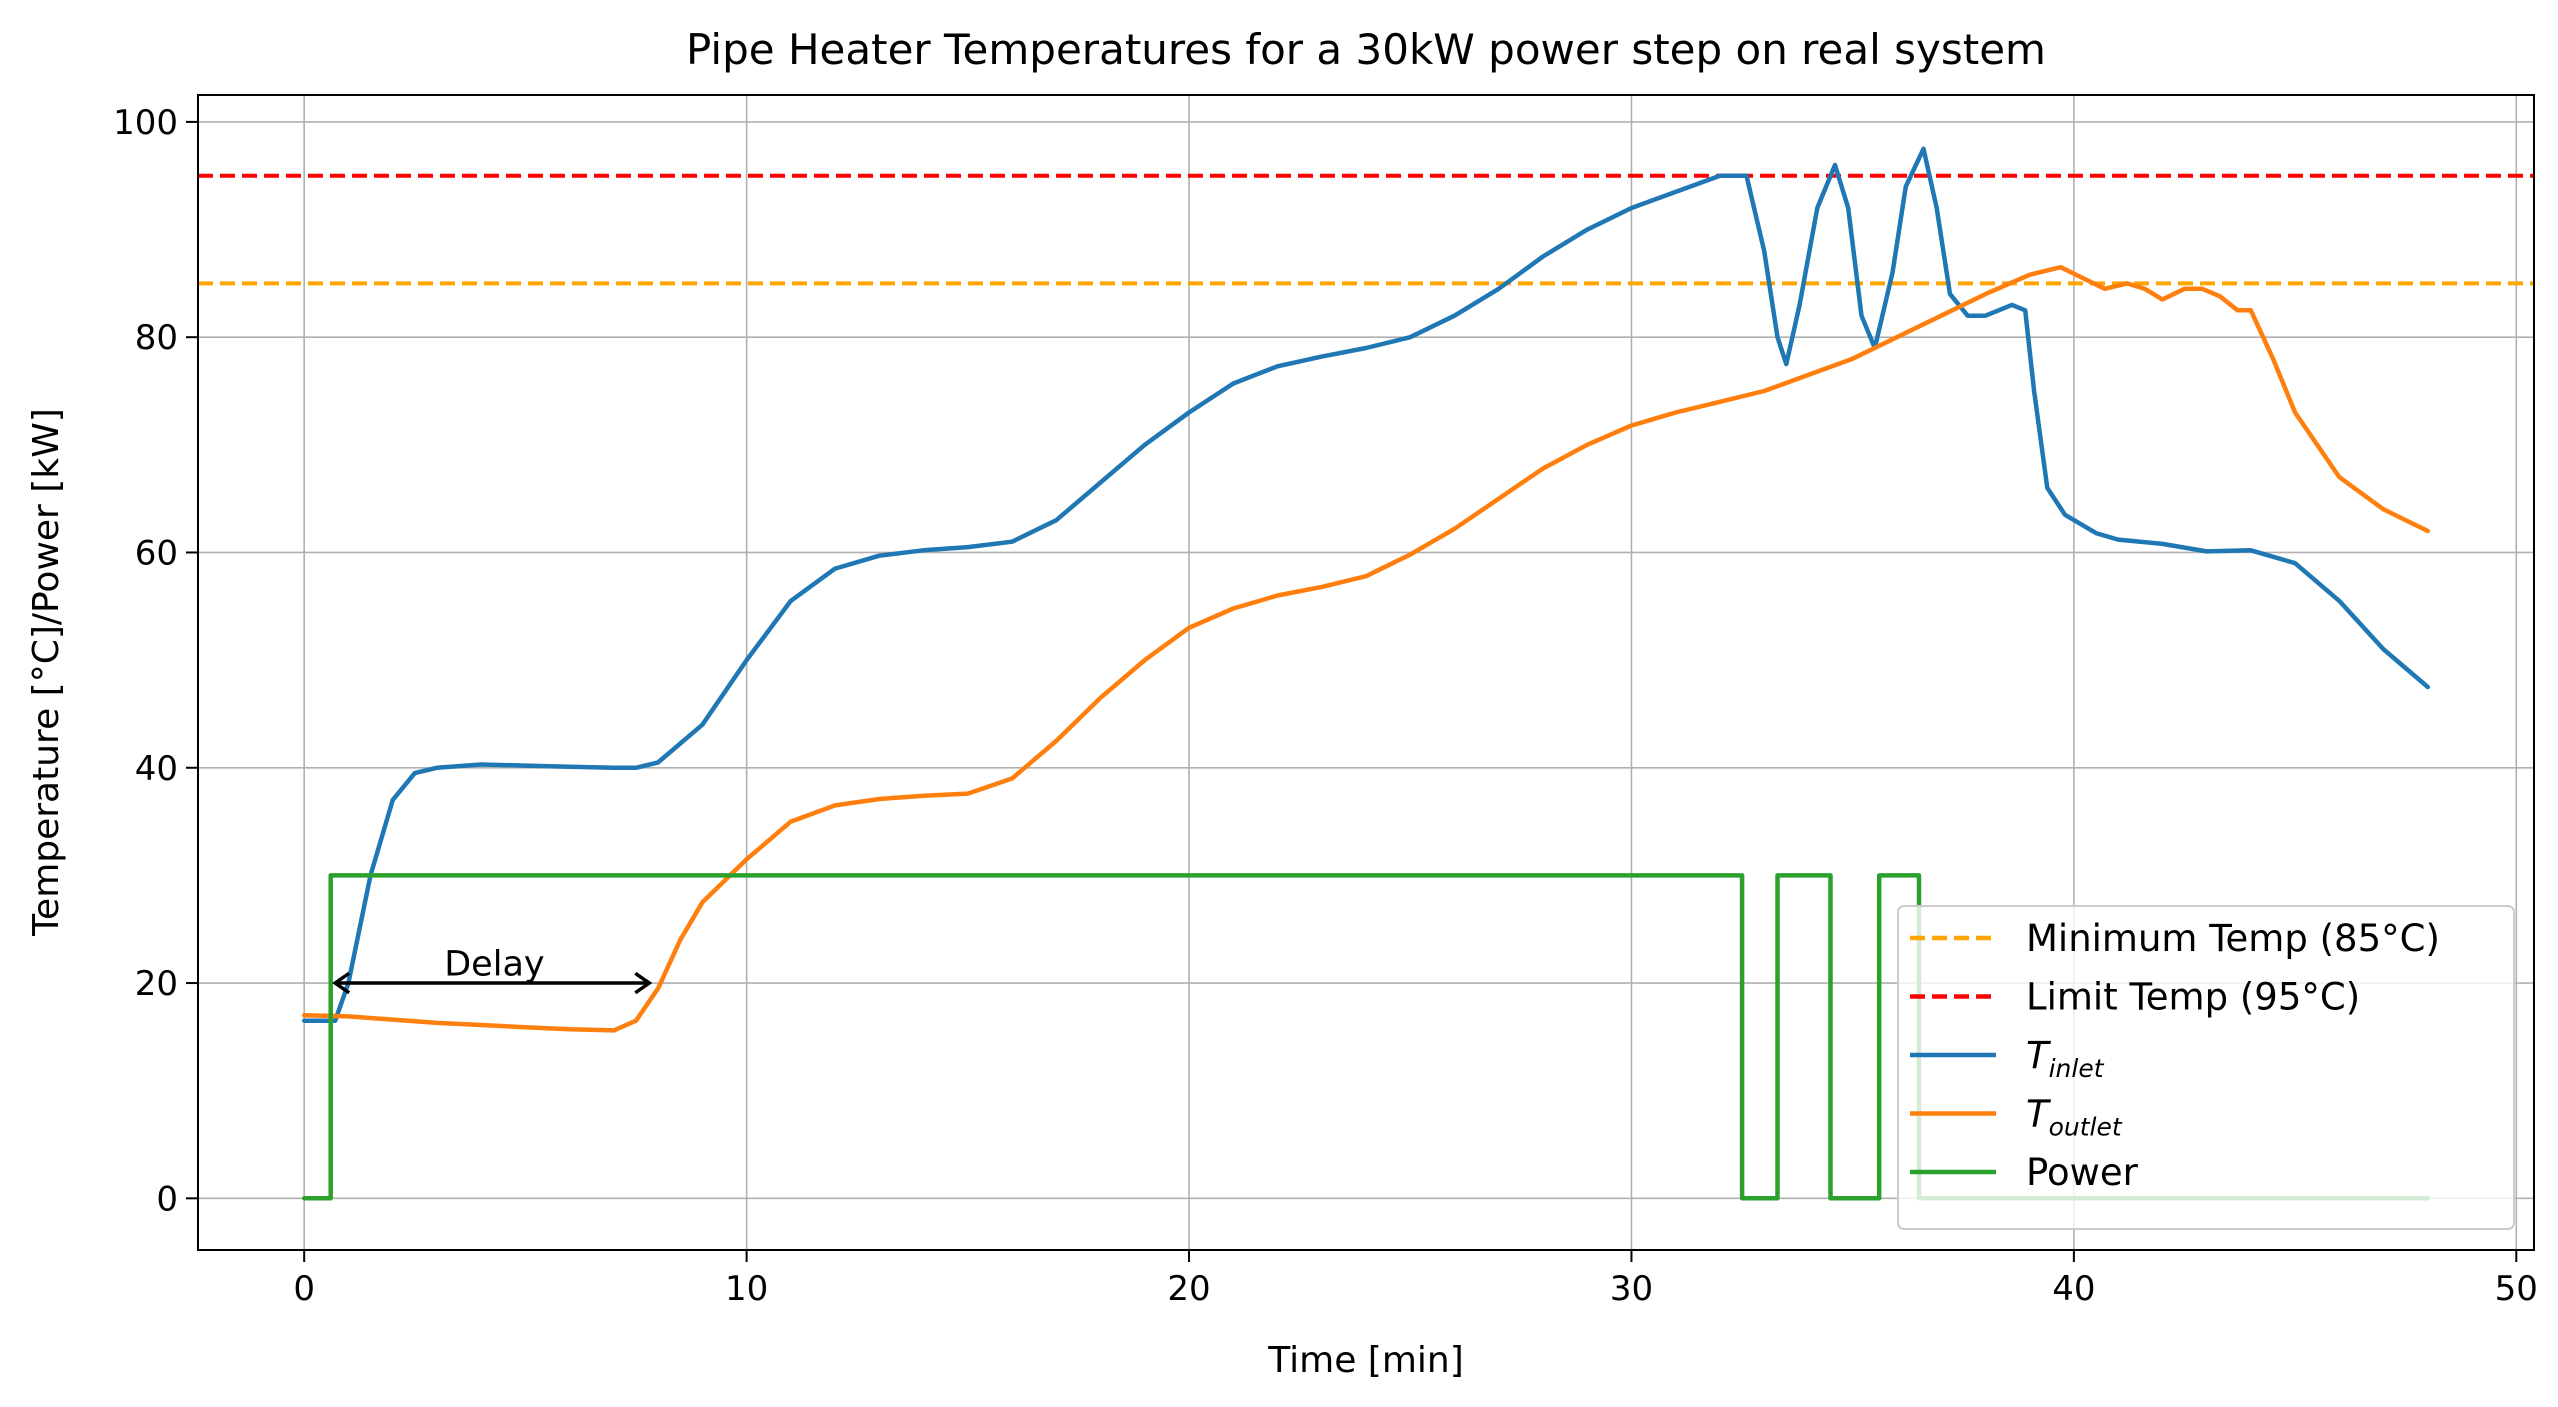 This screenshot has height=1407, width=2558. I want to click on x-tick-label: 10, so click(746, 1289).